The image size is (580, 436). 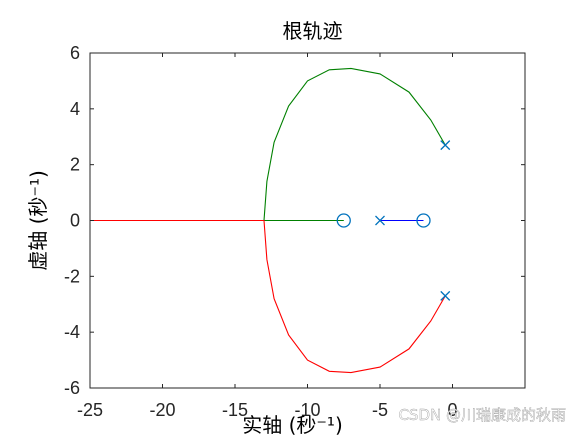 I want to click on y-tick-label: 4, so click(x=75, y=109).